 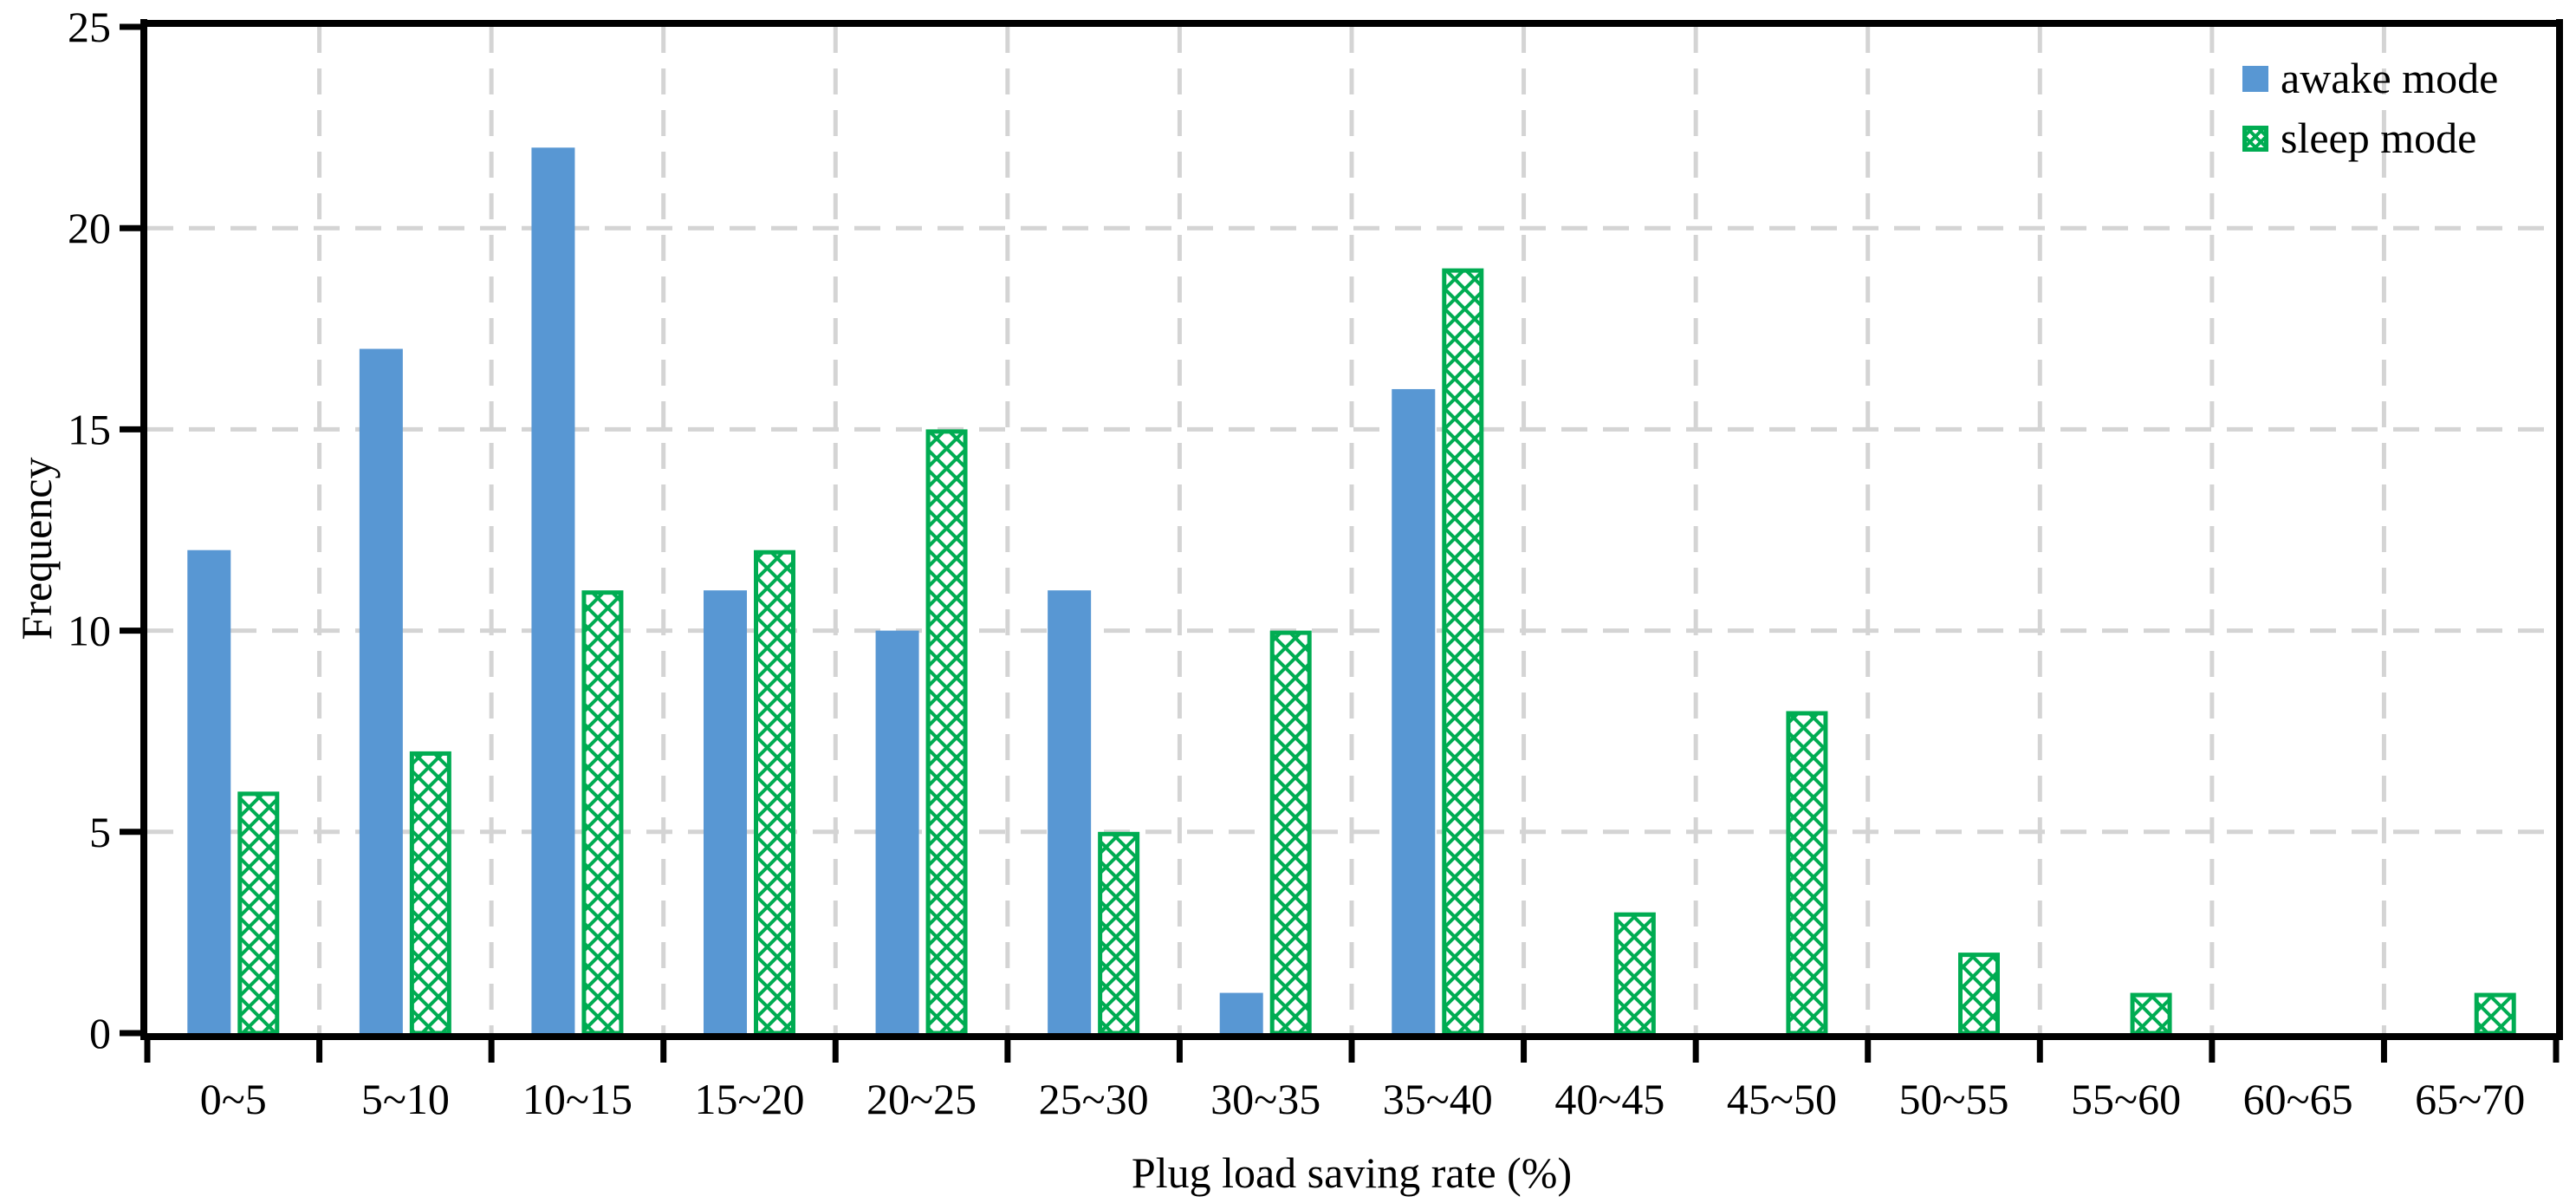 I want to click on legend-label-sleep-mode: sleep mode, so click(x=2379, y=138).